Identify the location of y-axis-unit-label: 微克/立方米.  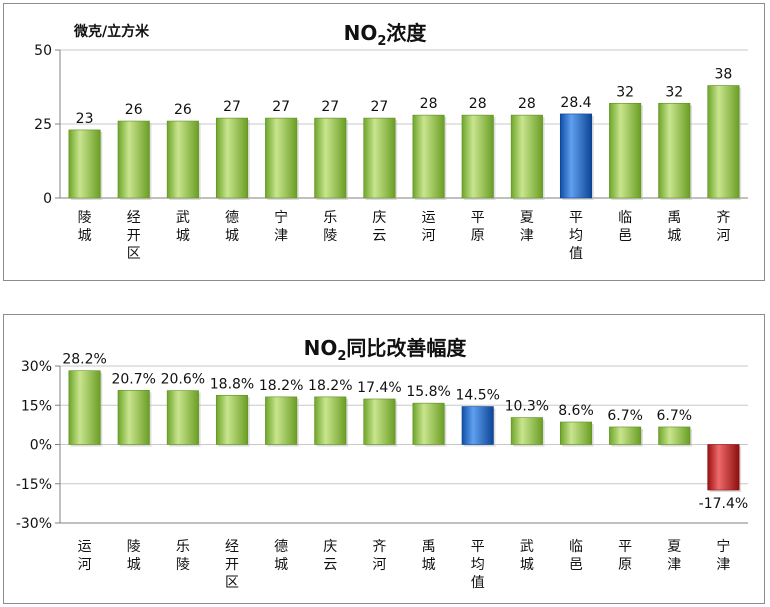
(111, 31).